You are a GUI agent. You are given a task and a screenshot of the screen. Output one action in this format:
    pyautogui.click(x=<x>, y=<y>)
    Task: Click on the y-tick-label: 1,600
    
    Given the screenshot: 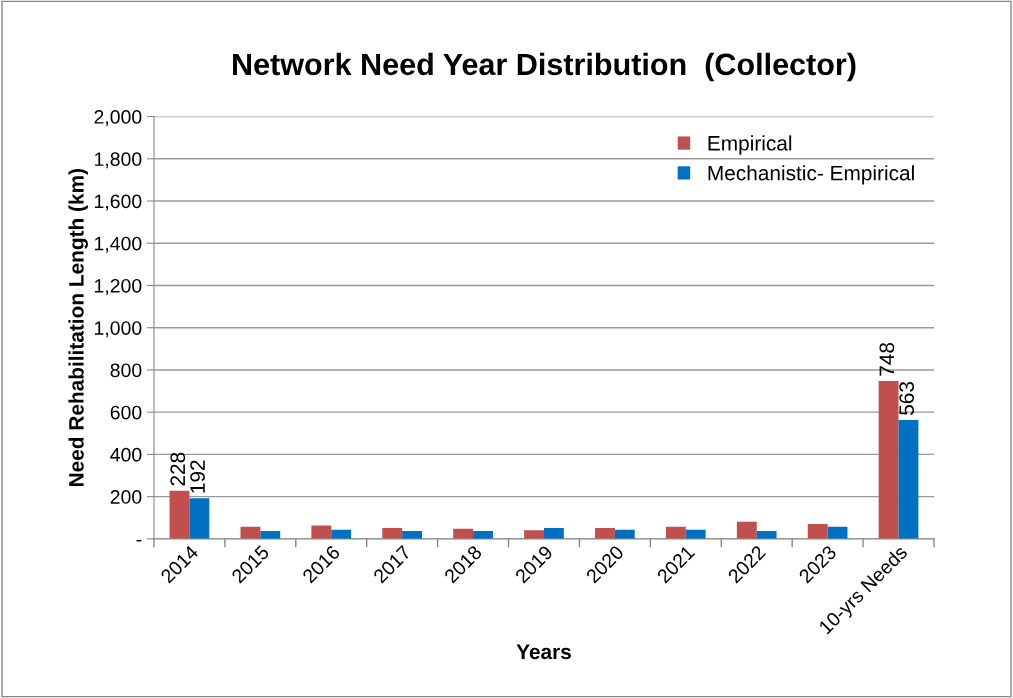 What is the action you would take?
    pyautogui.click(x=118, y=202)
    